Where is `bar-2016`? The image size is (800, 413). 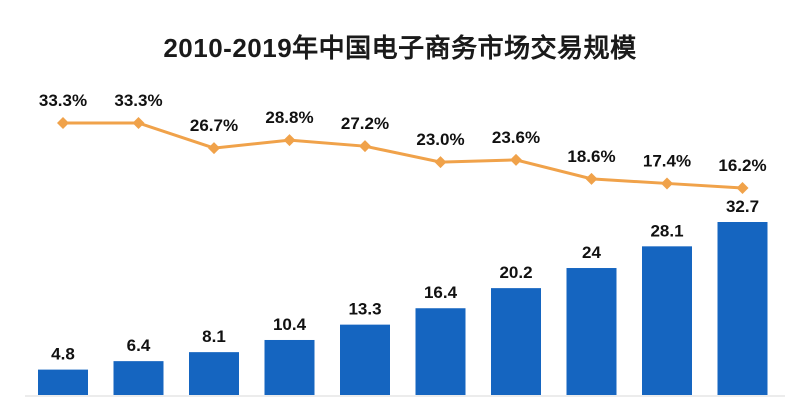
bar-2016 is located at coordinates (516, 341).